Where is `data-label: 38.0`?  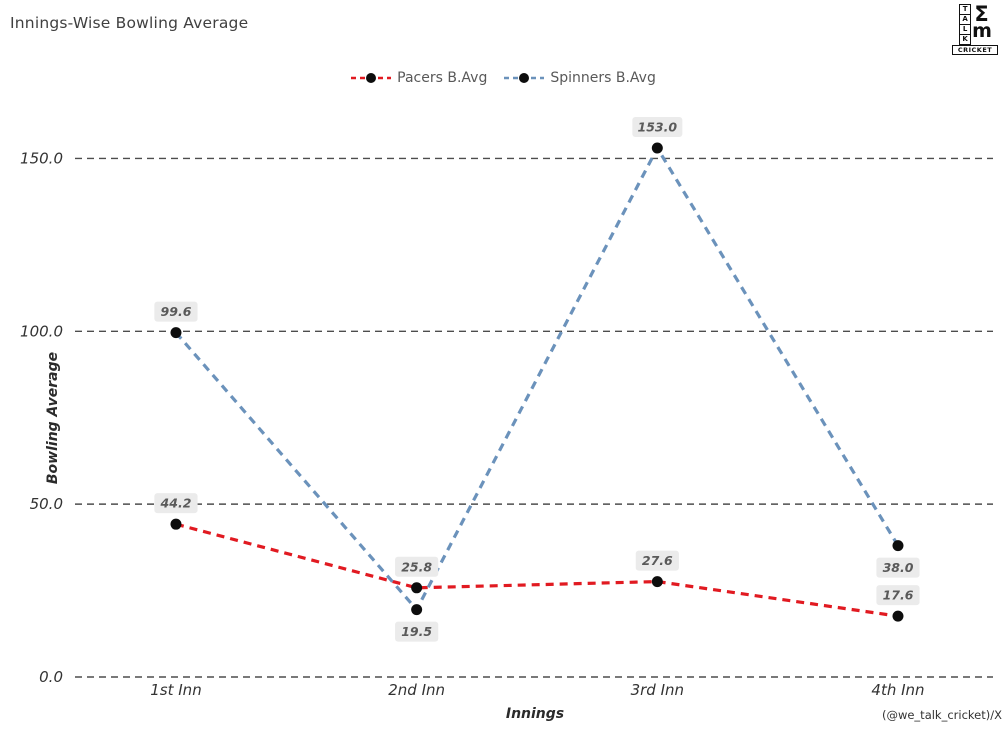
data-label: 38.0 is located at coordinates (898, 567).